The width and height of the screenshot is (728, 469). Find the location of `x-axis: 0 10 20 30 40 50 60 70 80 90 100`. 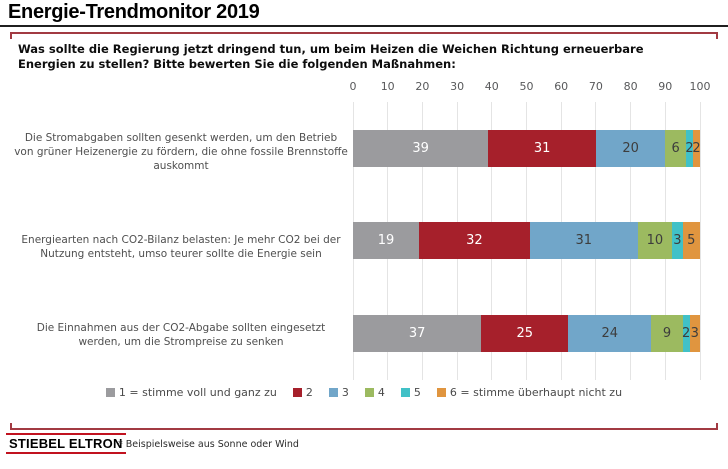

x-axis: 0 10 20 30 40 50 60 70 80 90 100 is located at coordinates (530, 88).